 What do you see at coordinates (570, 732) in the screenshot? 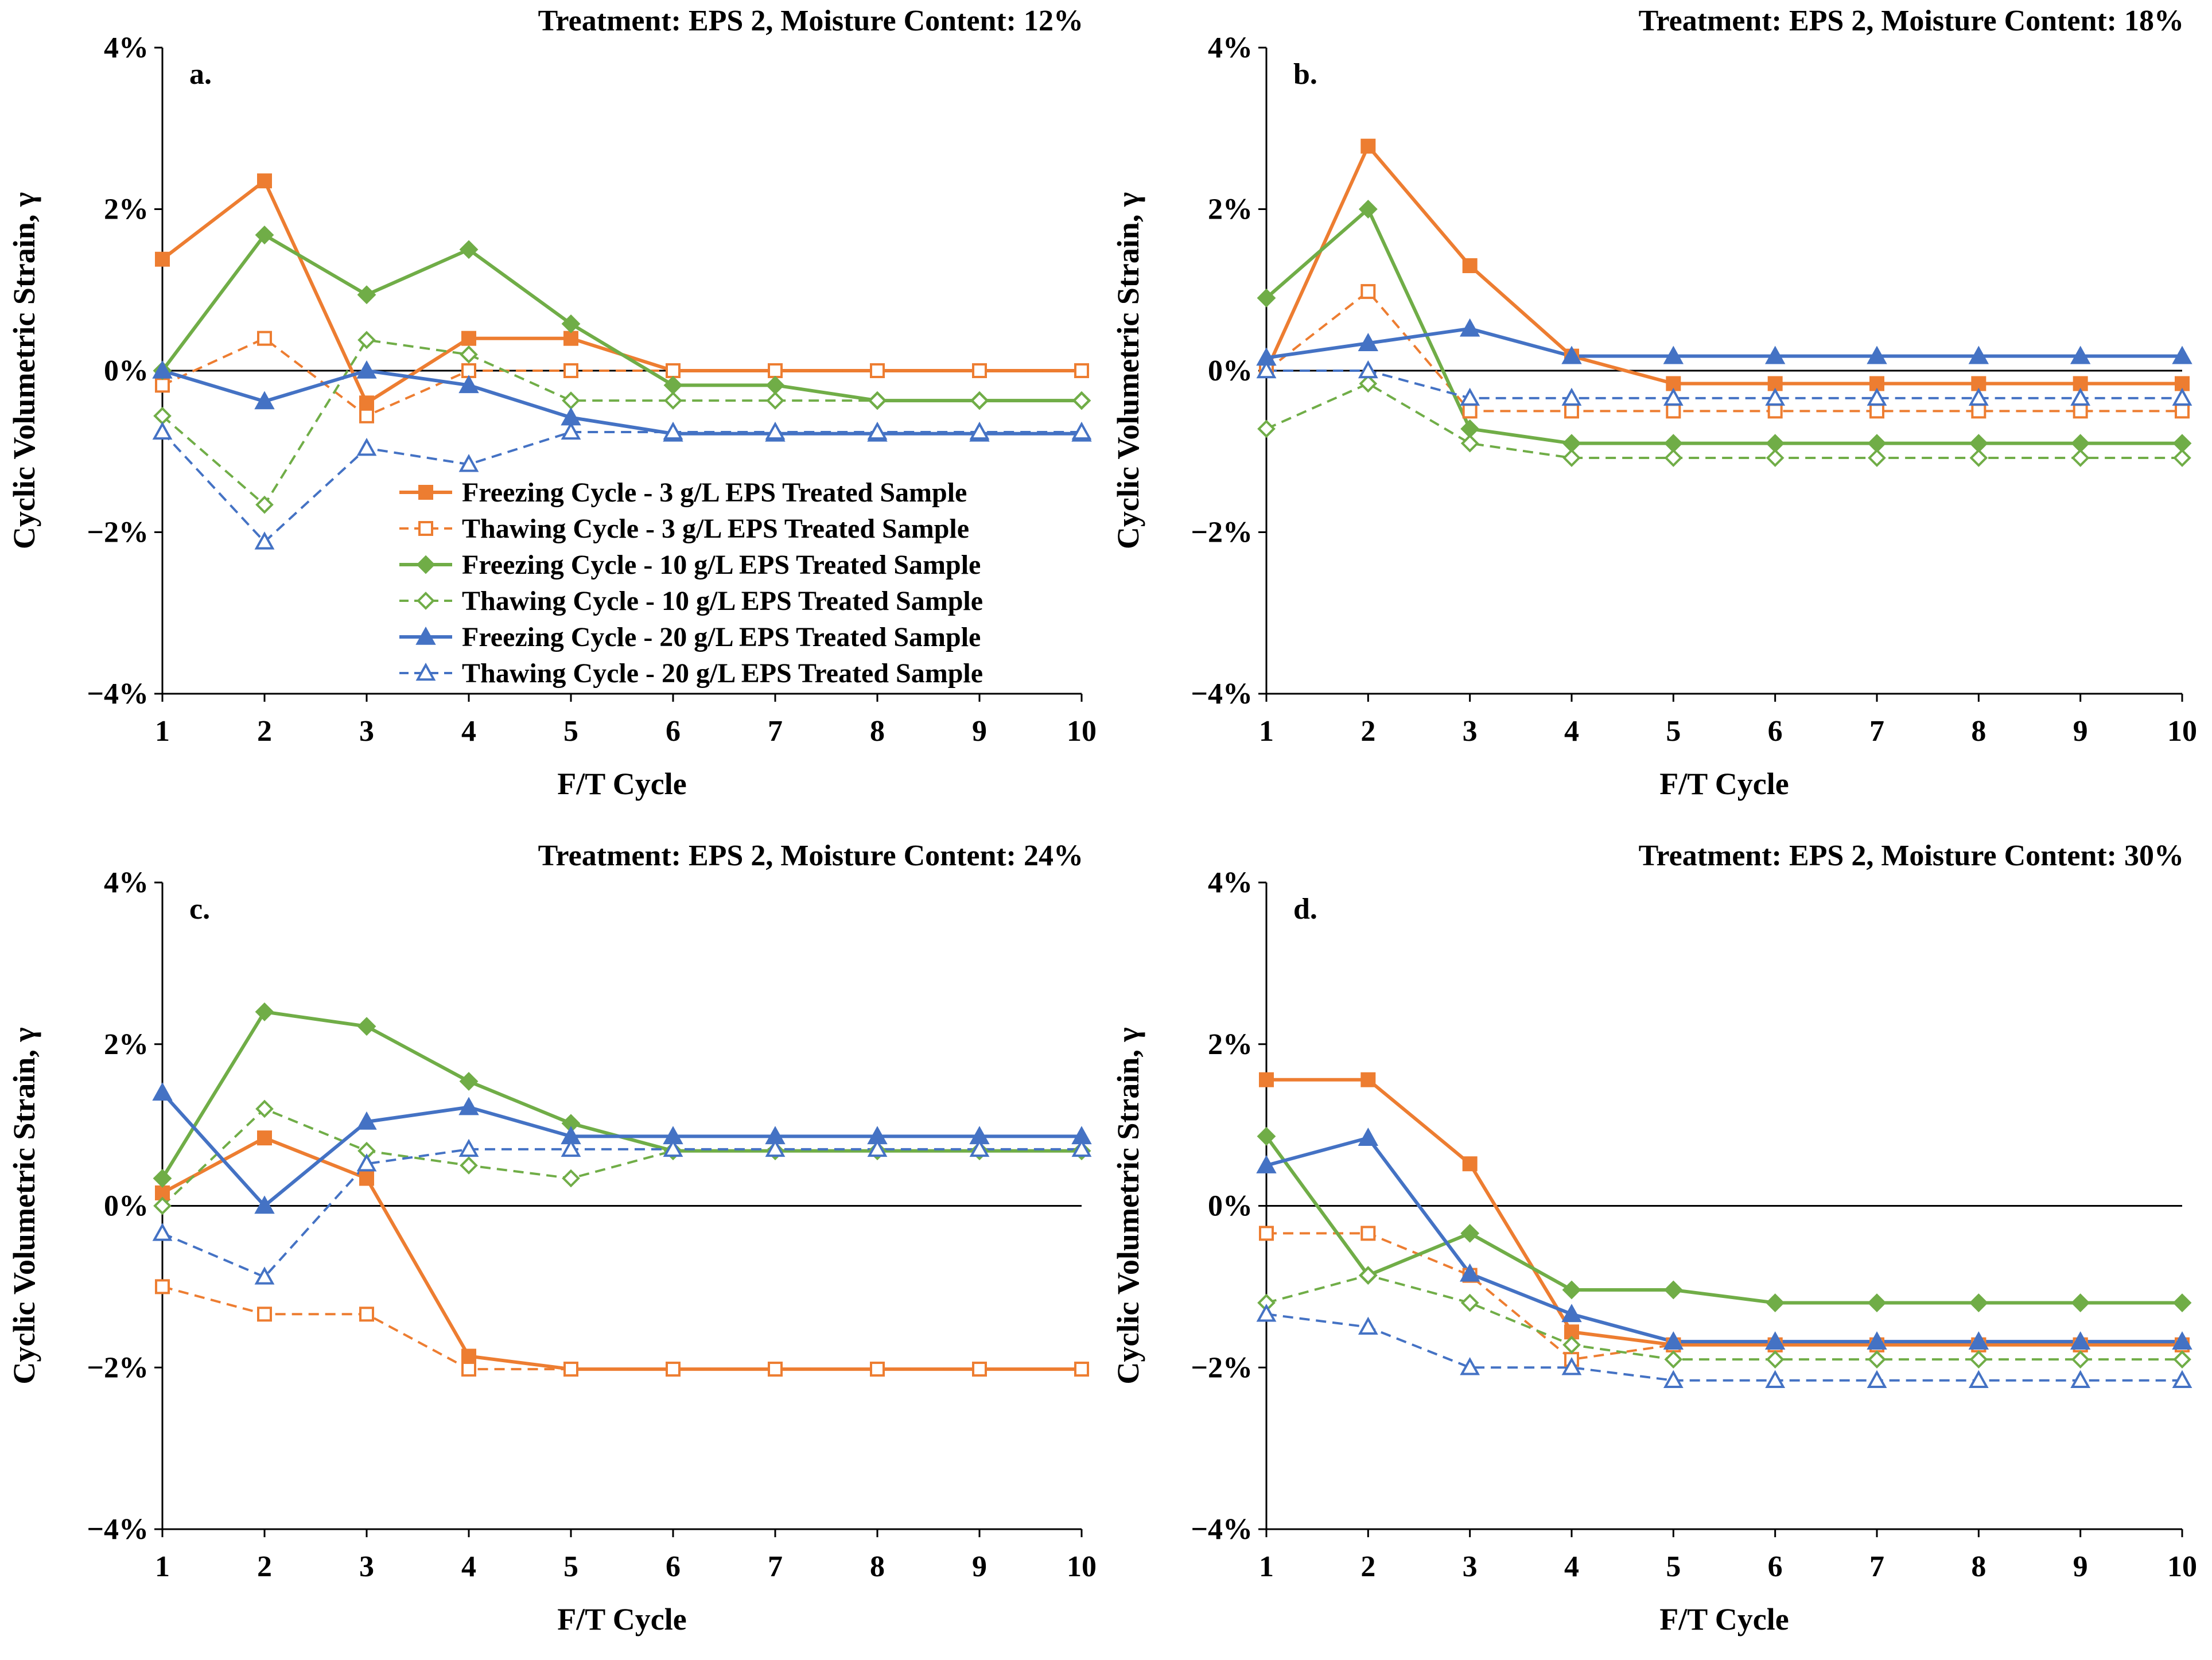
I see `x-tick-label: 5` at bounding box center [570, 732].